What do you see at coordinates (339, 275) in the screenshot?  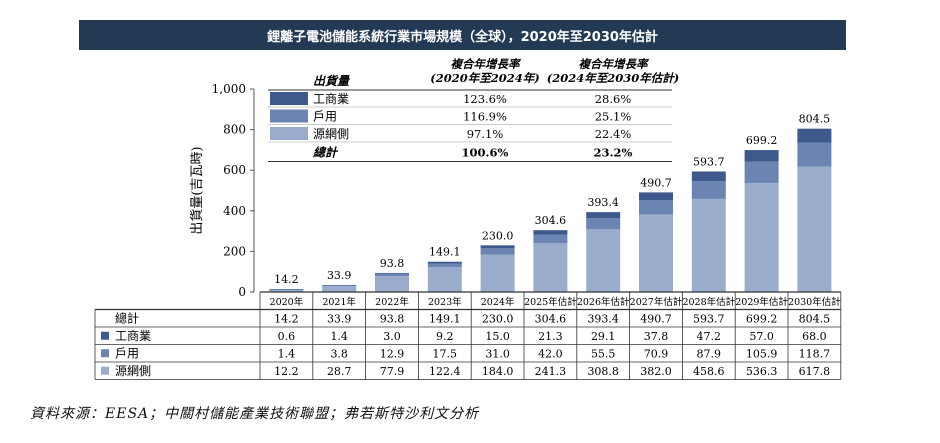 I see `bar-total-label: 33.9` at bounding box center [339, 275].